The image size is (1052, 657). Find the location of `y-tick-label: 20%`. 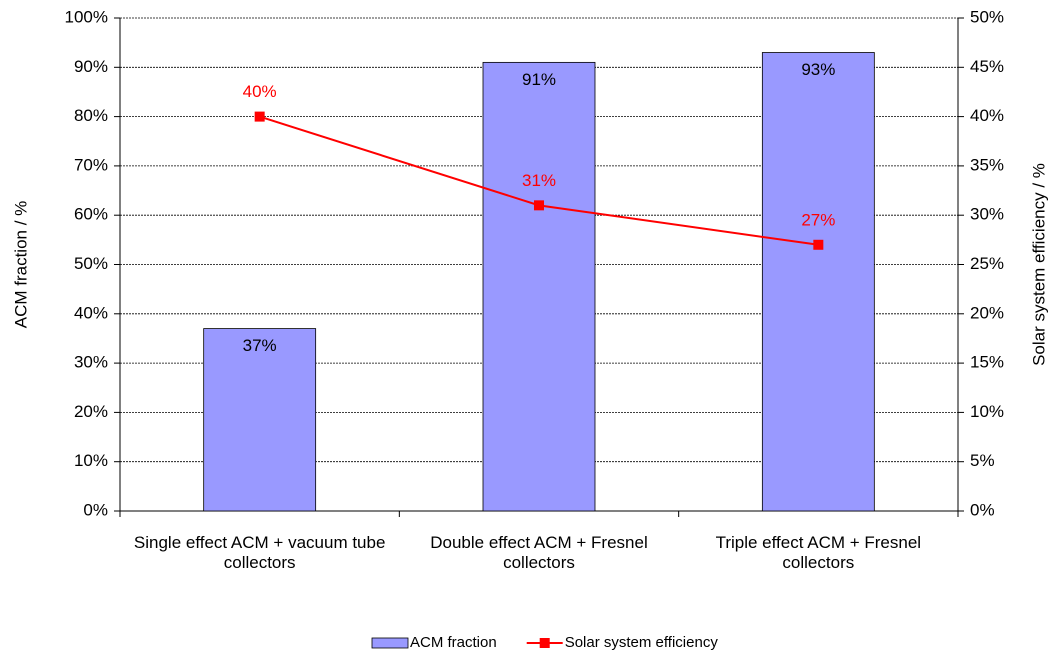

y-tick-label: 20% is located at coordinates (91, 411).